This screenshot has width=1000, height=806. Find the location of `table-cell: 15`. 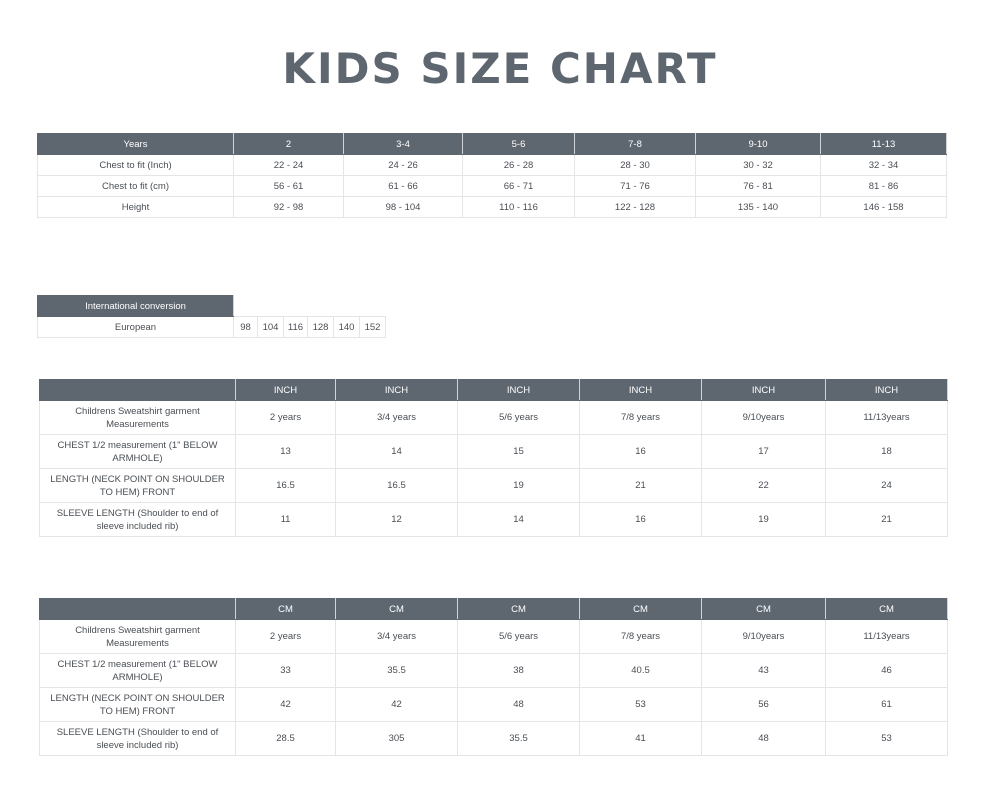

table-cell: 15 is located at coordinates (518, 451).